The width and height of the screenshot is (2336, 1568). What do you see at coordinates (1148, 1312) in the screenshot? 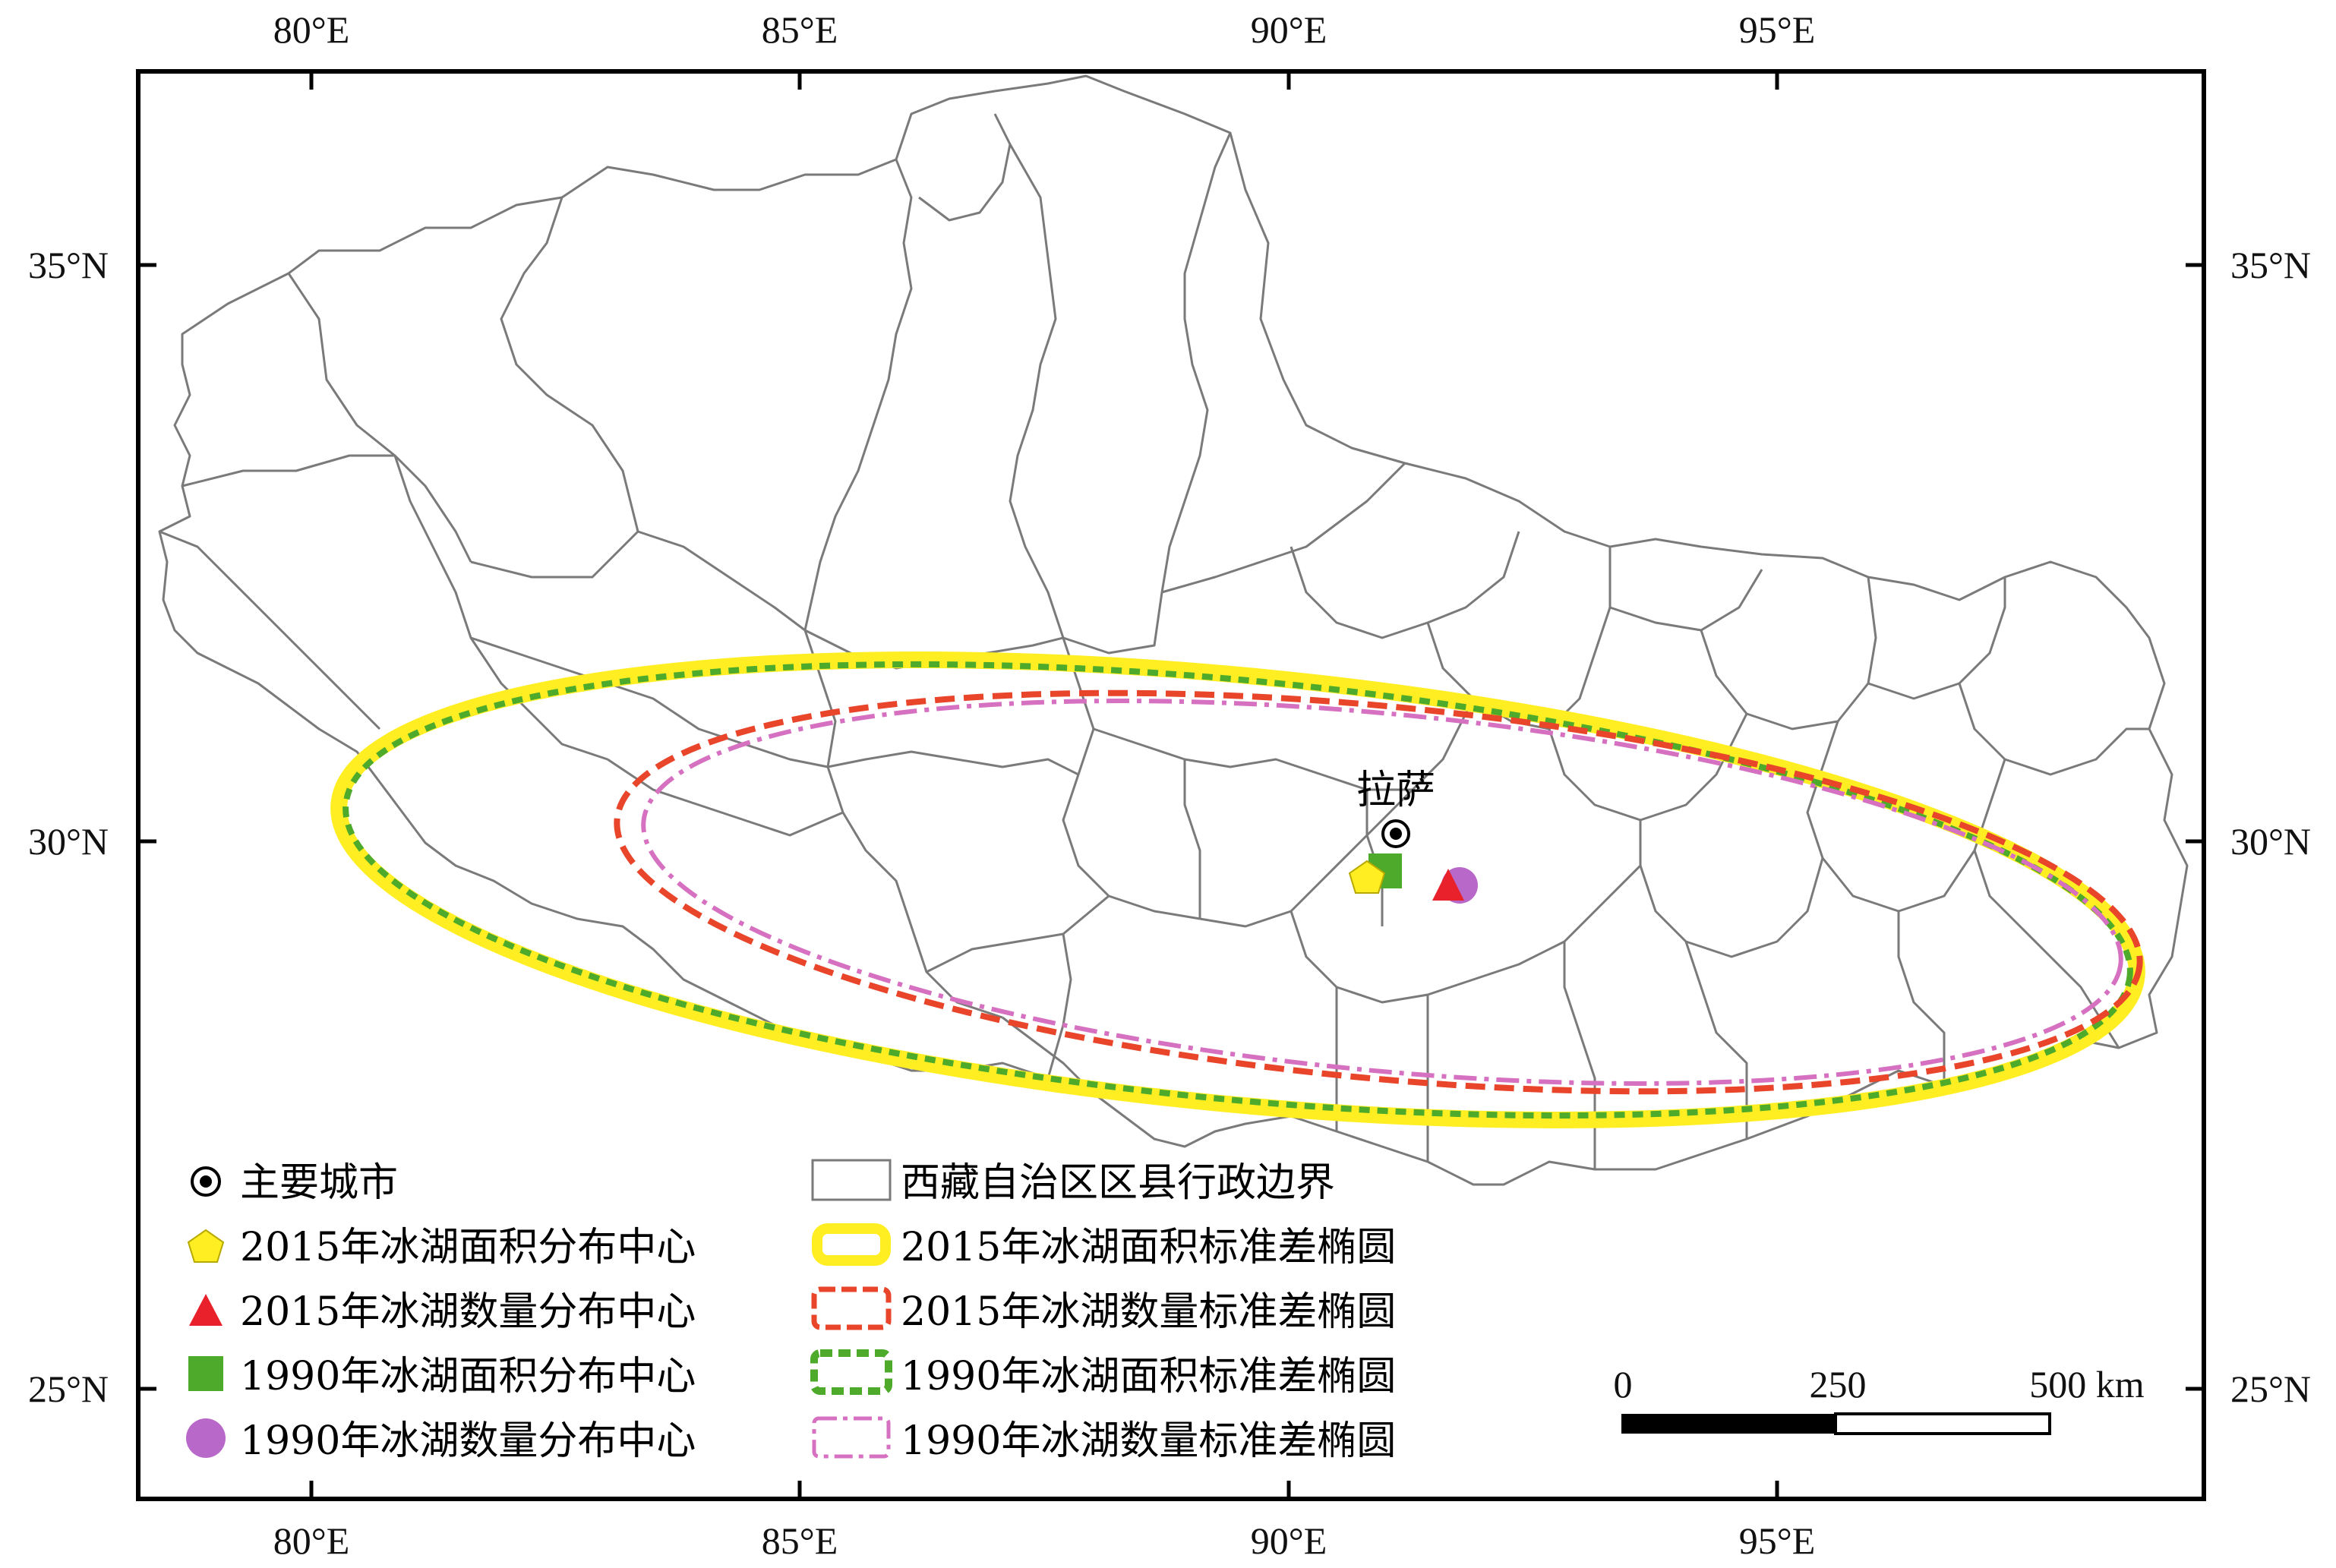
I see `legend-label-count-ellipse-2015: 2015年冰湖数量标准差椭圆` at bounding box center [1148, 1312].